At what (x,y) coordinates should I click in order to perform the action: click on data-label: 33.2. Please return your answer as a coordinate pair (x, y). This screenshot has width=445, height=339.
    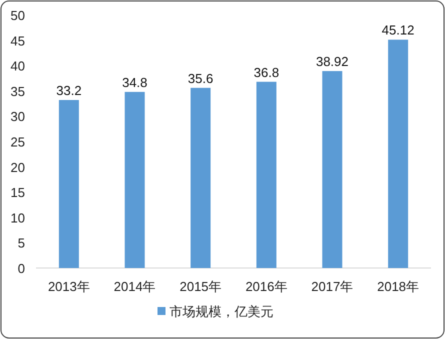
    Looking at the image, I should click on (69, 90).